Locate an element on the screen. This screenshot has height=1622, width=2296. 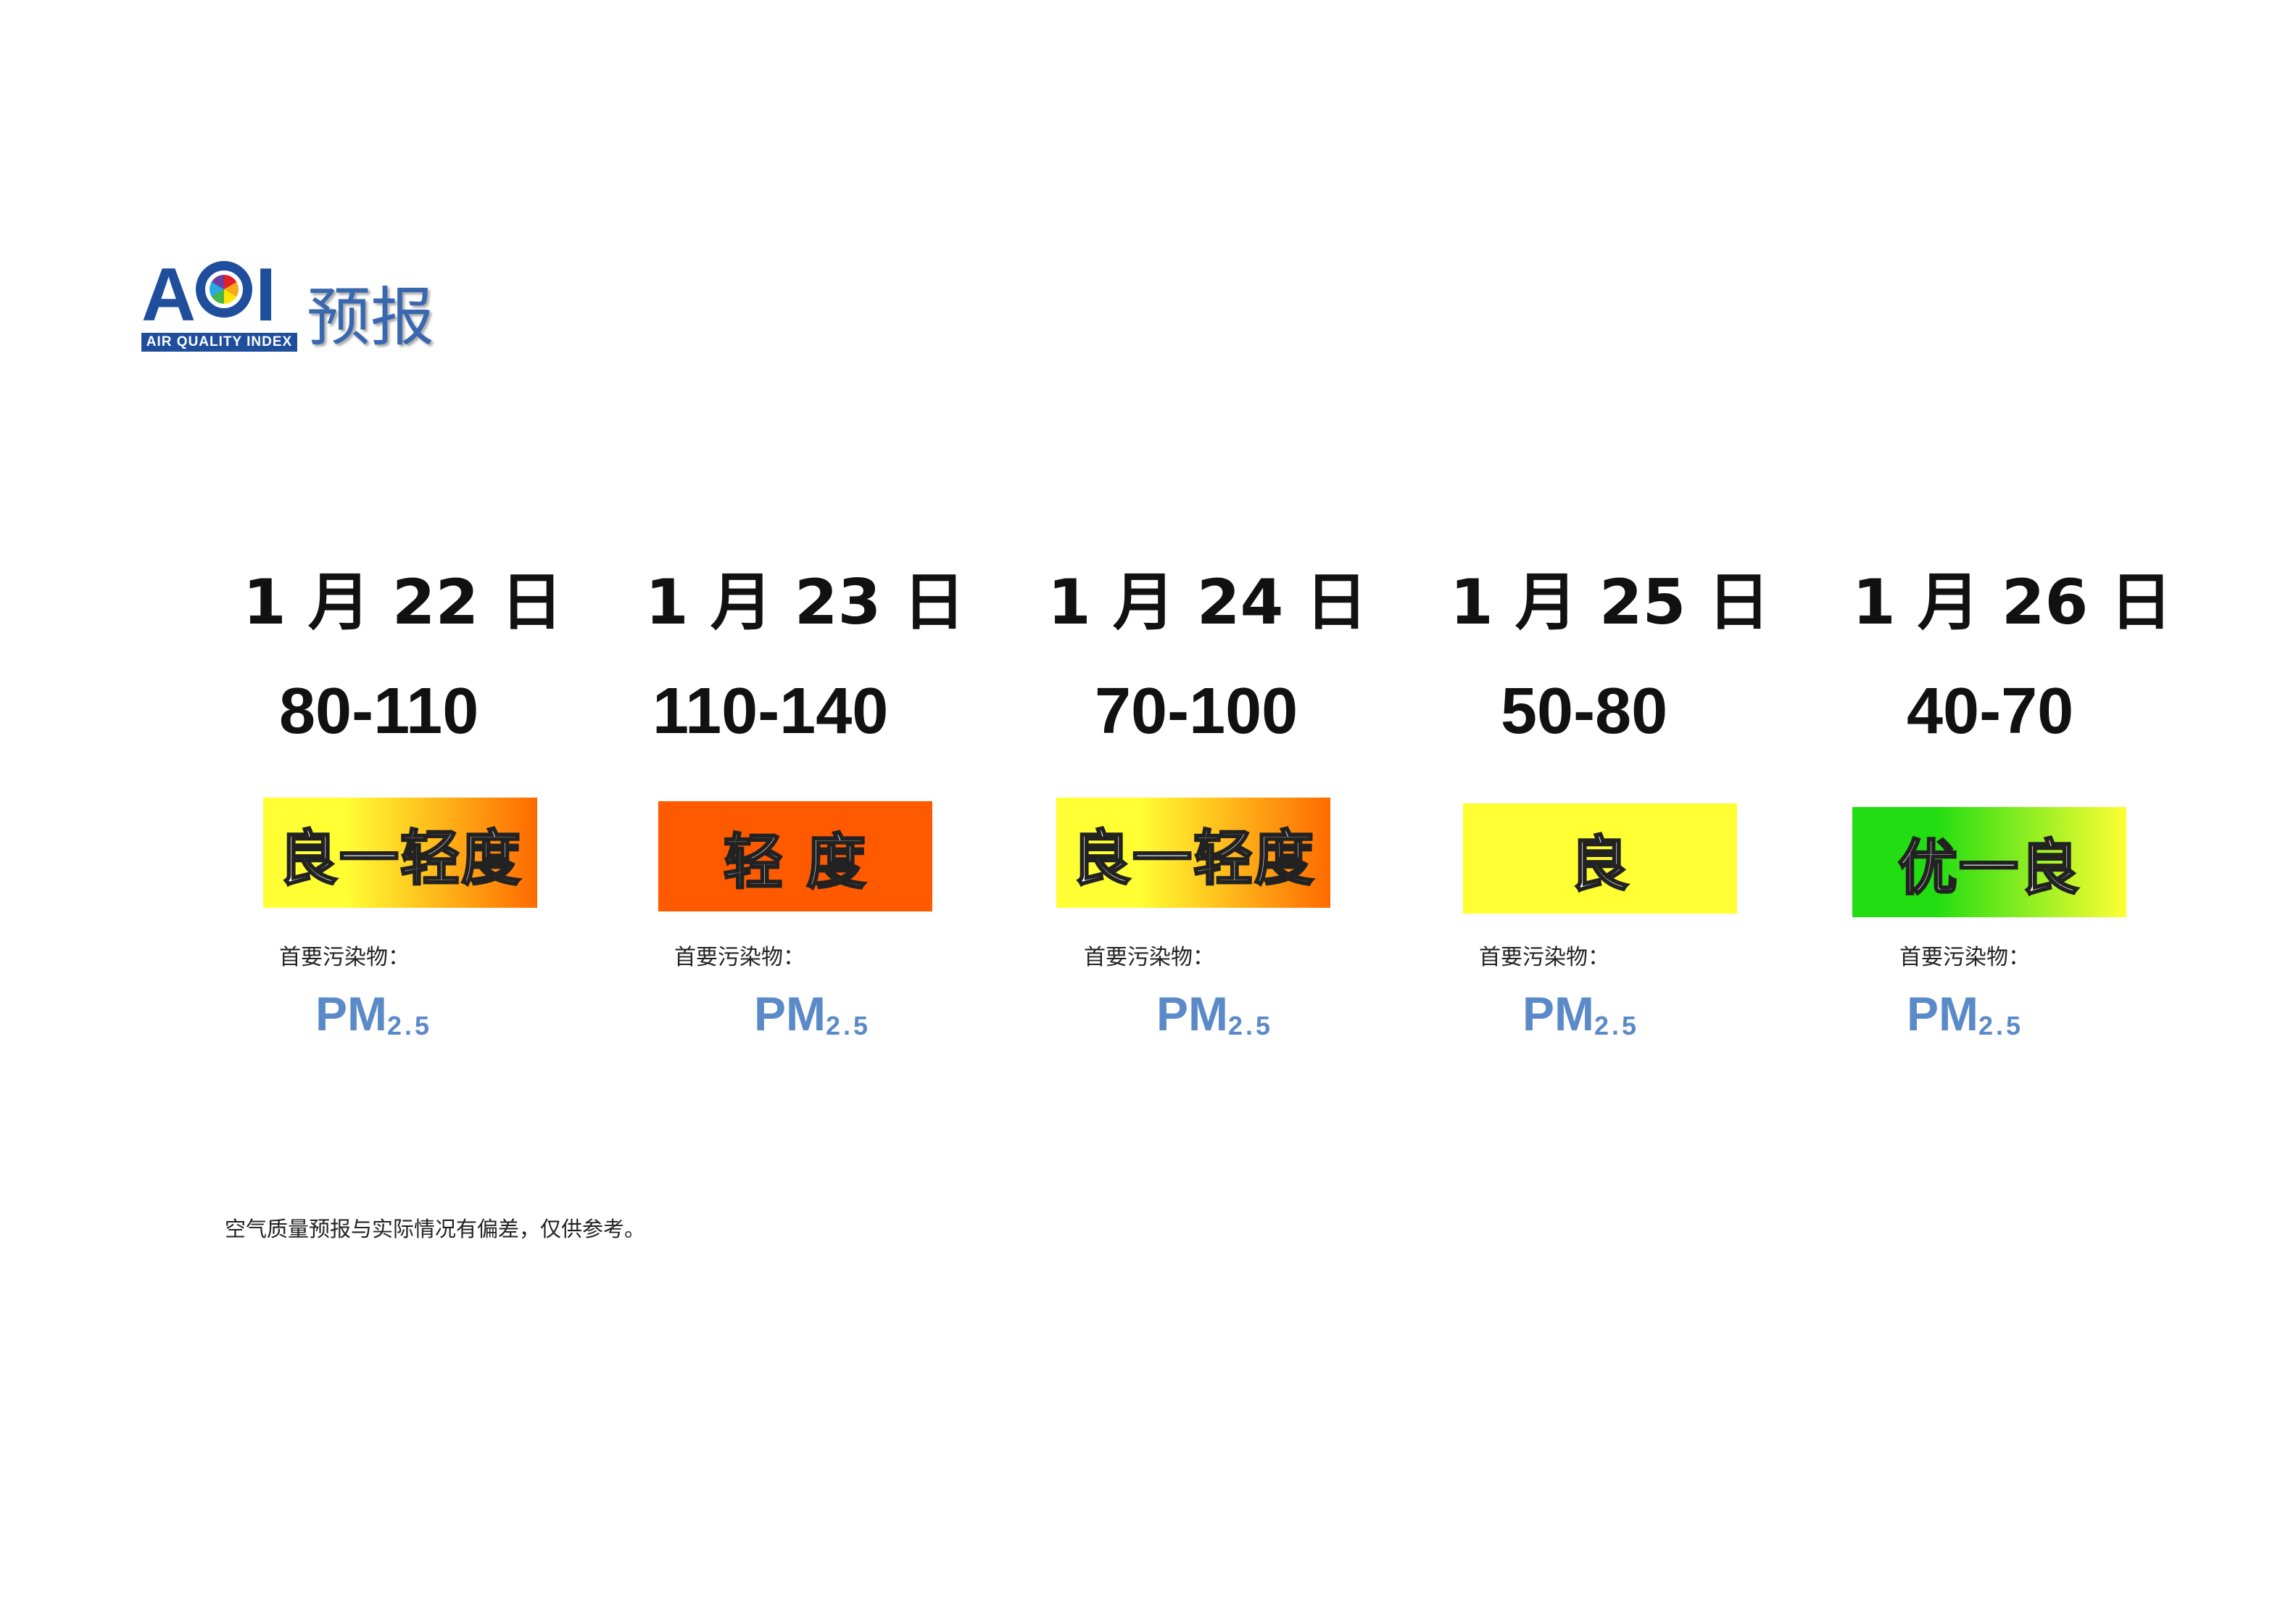
aqi-level-badge: 优一良 is located at coordinates (1989, 862).